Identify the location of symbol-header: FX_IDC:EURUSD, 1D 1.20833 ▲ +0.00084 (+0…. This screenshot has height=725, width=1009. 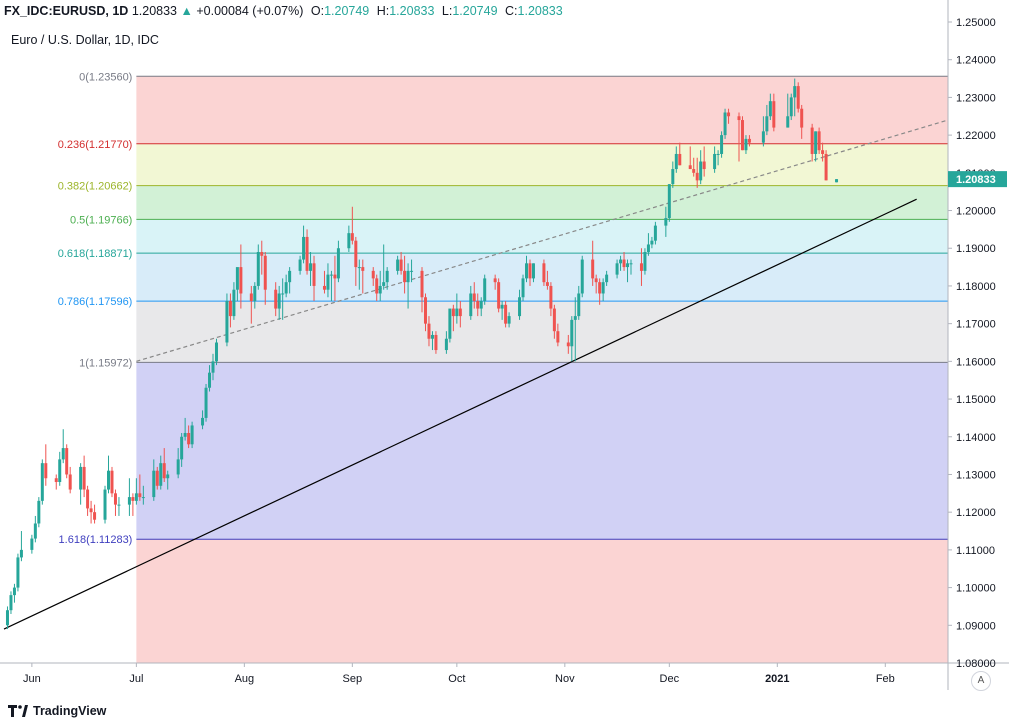
(283, 11).